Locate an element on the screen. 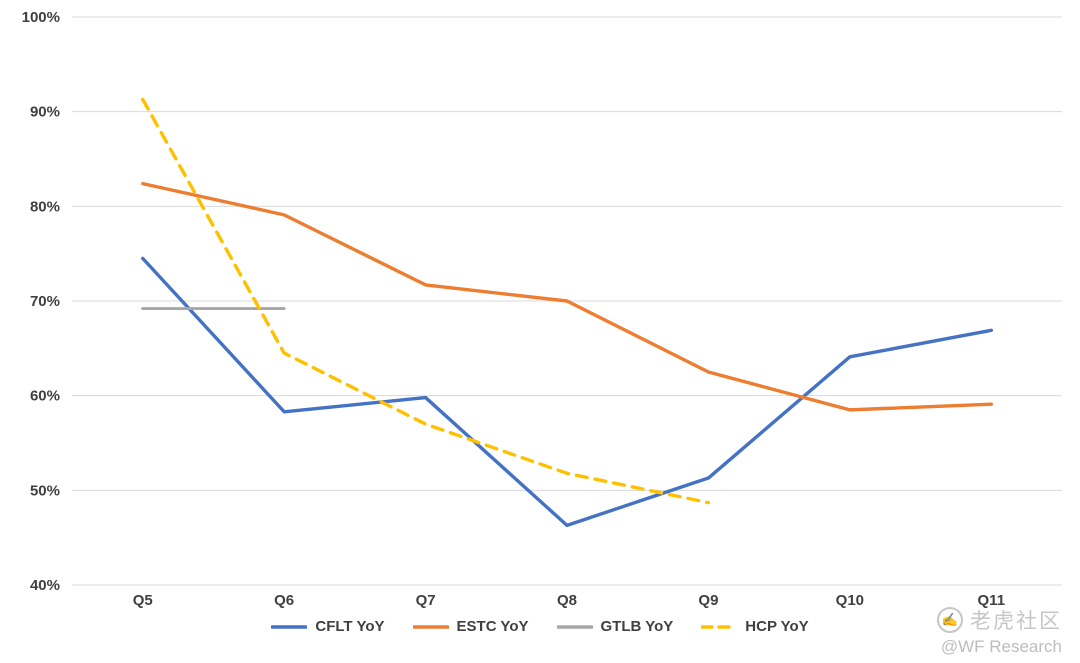 This screenshot has width=1080, height=663. legend-item-hcp-yoy: HCP YoY is located at coordinates (755, 626).